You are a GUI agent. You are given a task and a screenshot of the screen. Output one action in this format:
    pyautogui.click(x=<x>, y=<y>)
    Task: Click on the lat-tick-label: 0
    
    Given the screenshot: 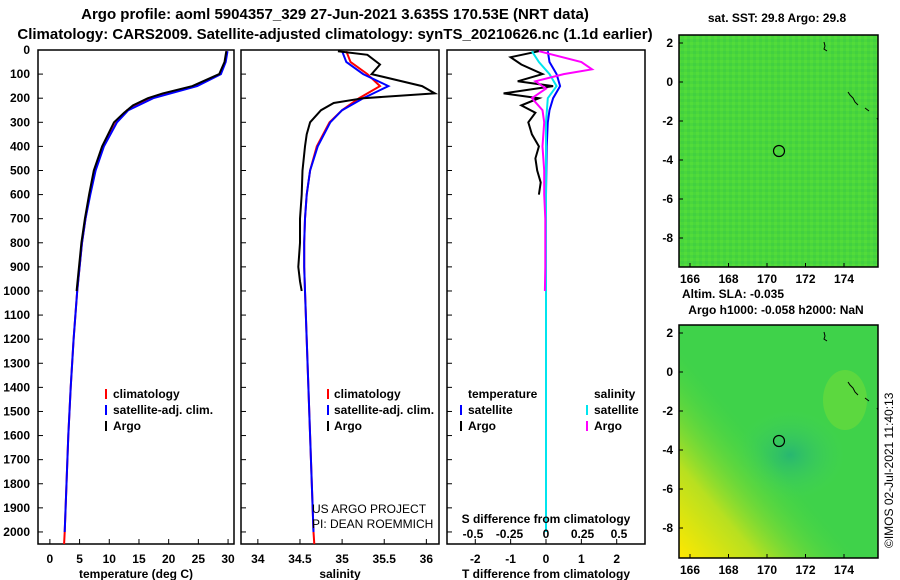 What is the action you would take?
    pyautogui.click(x=669, y=82)
    